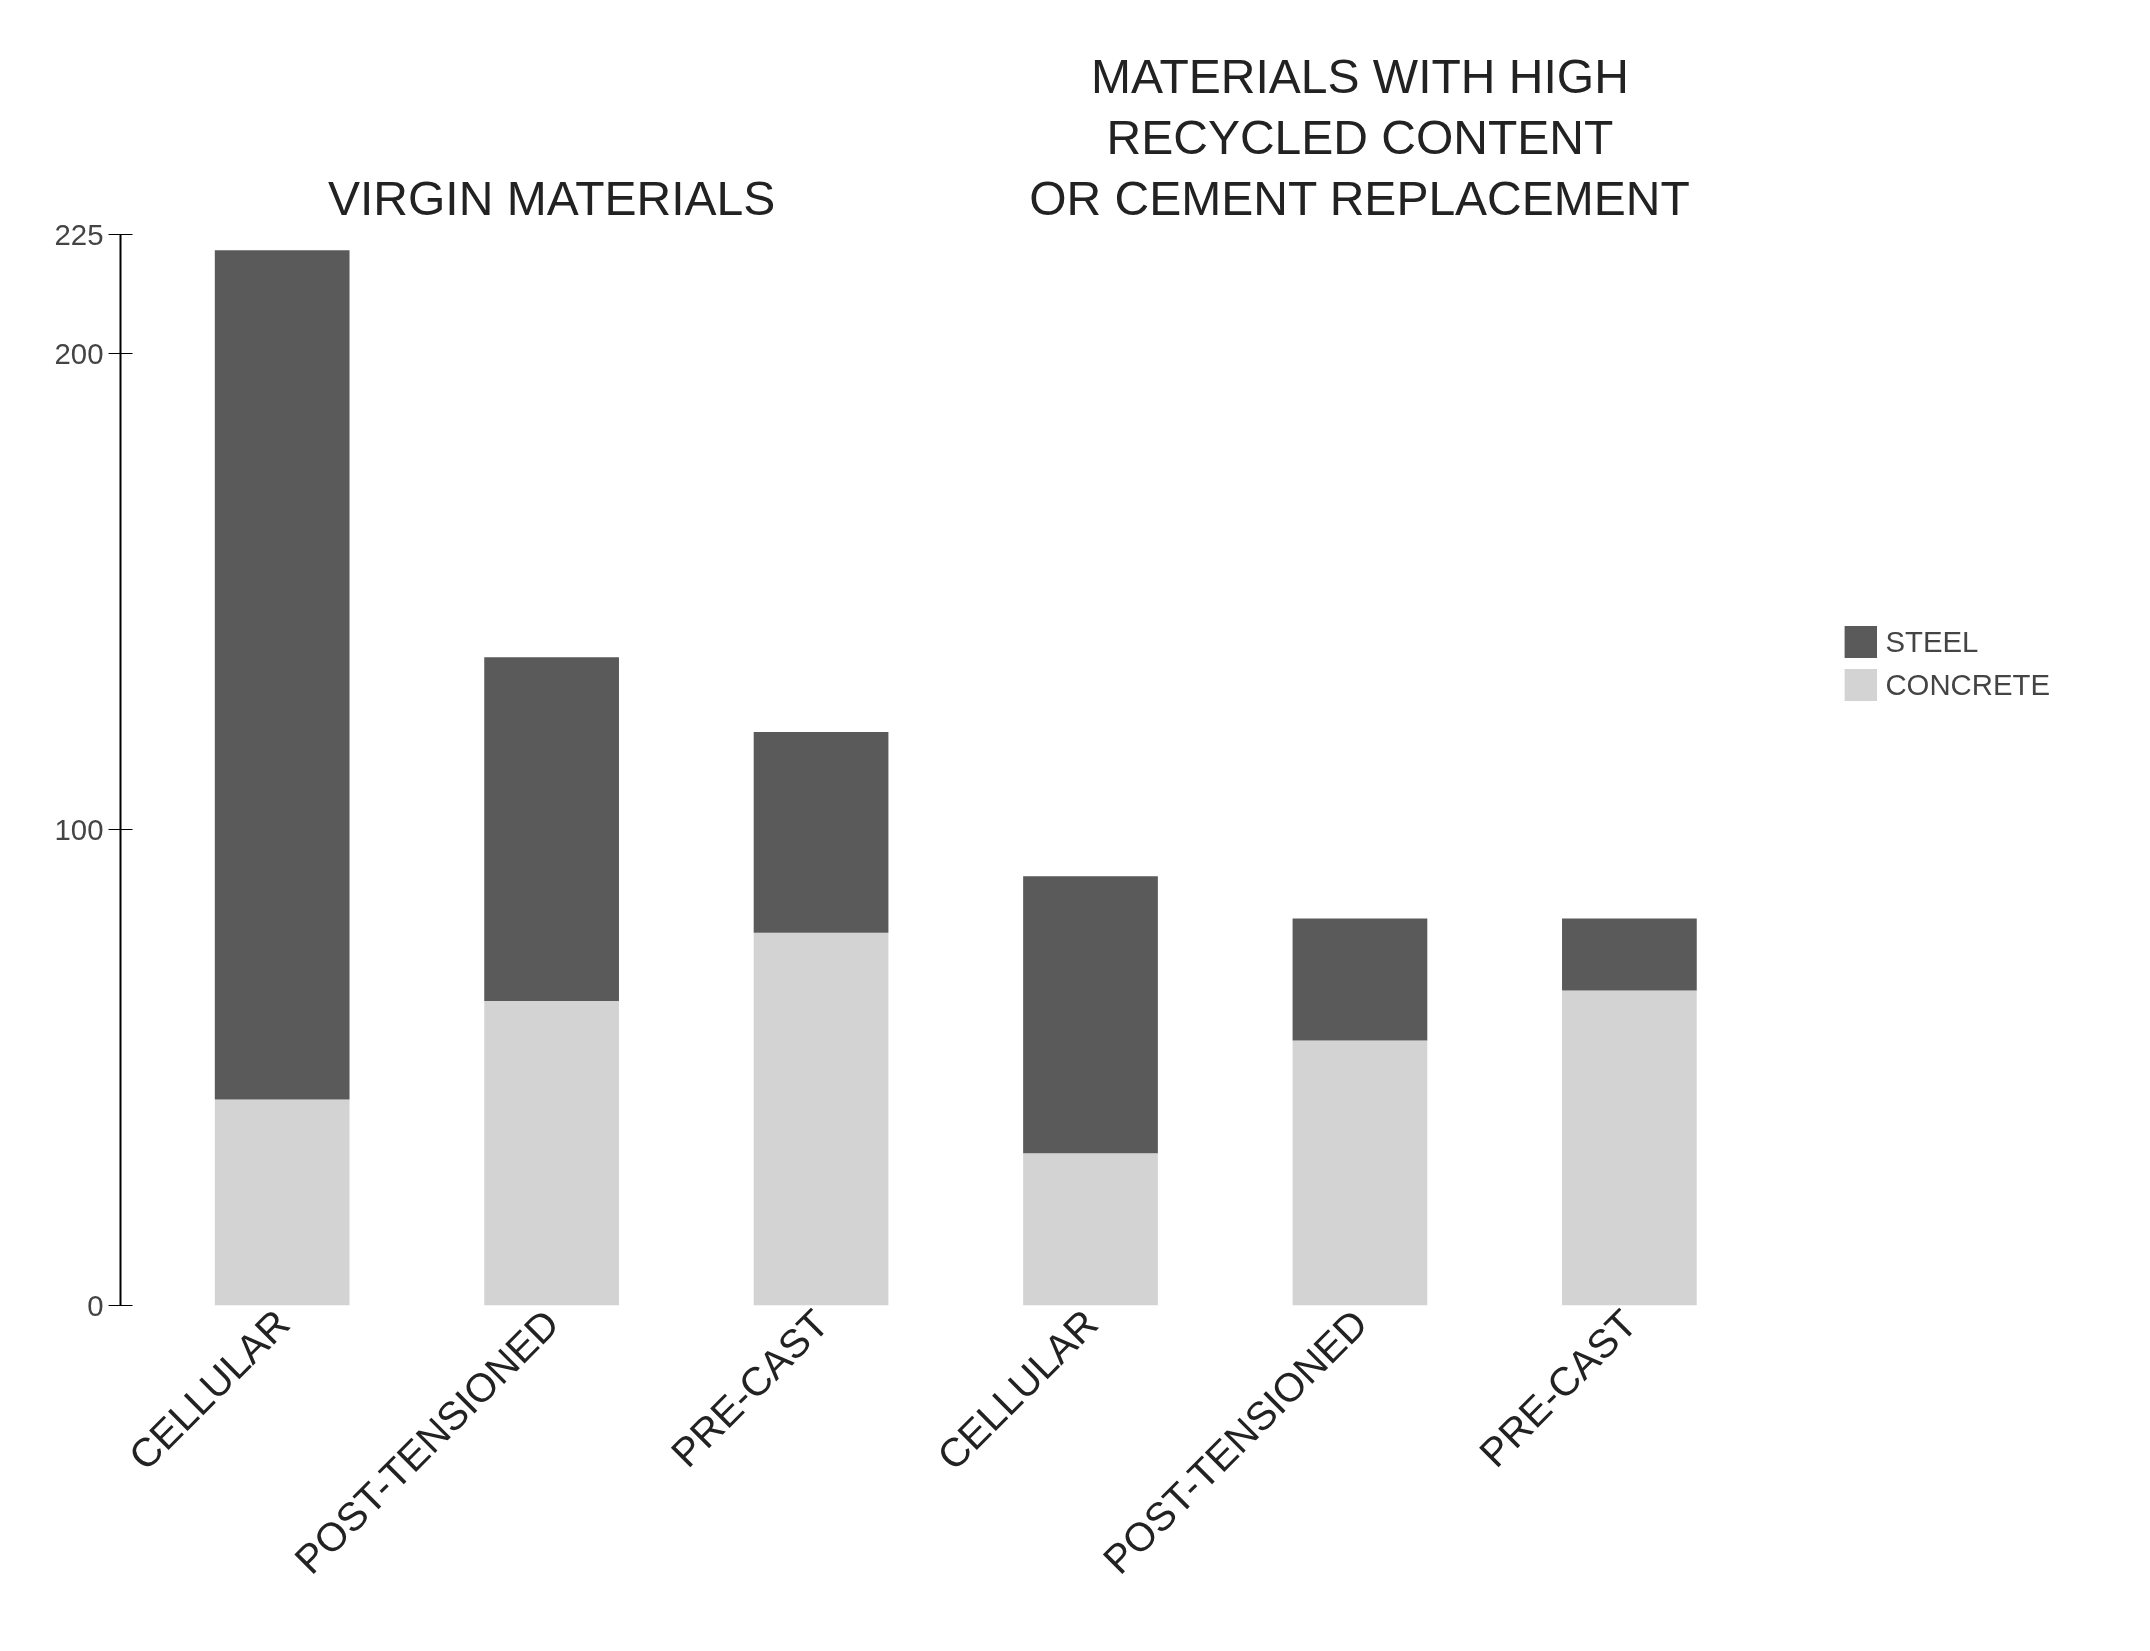  Describe the element at coordinates (79, 353) in the screenshot. I see `y-tick-label: 200` at that location.